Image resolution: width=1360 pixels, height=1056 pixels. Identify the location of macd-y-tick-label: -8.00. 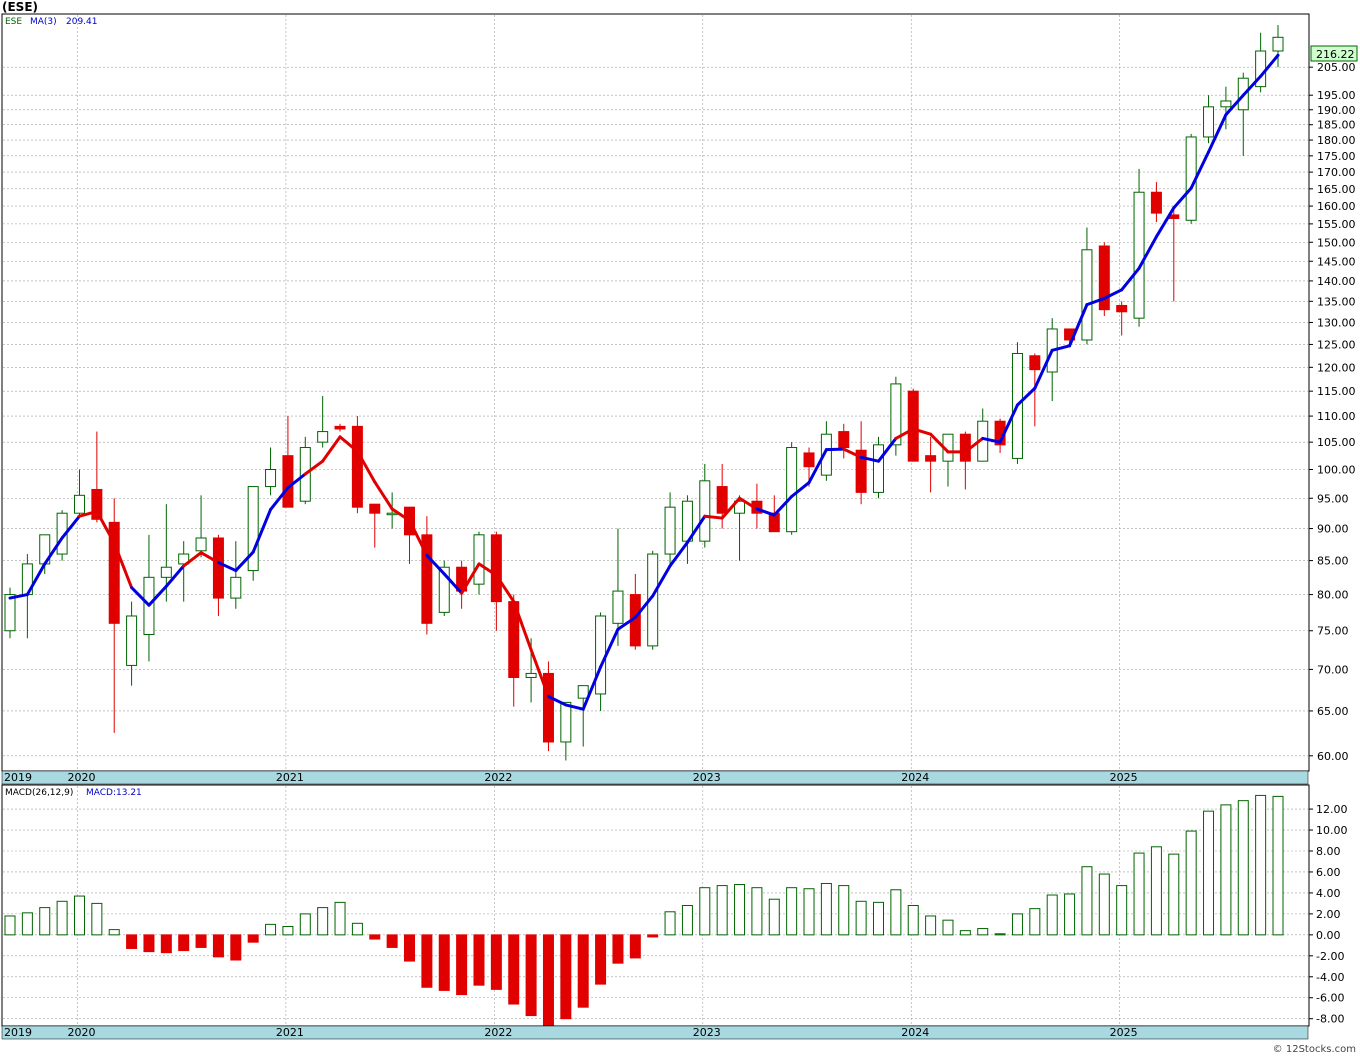
(1330, 1019).